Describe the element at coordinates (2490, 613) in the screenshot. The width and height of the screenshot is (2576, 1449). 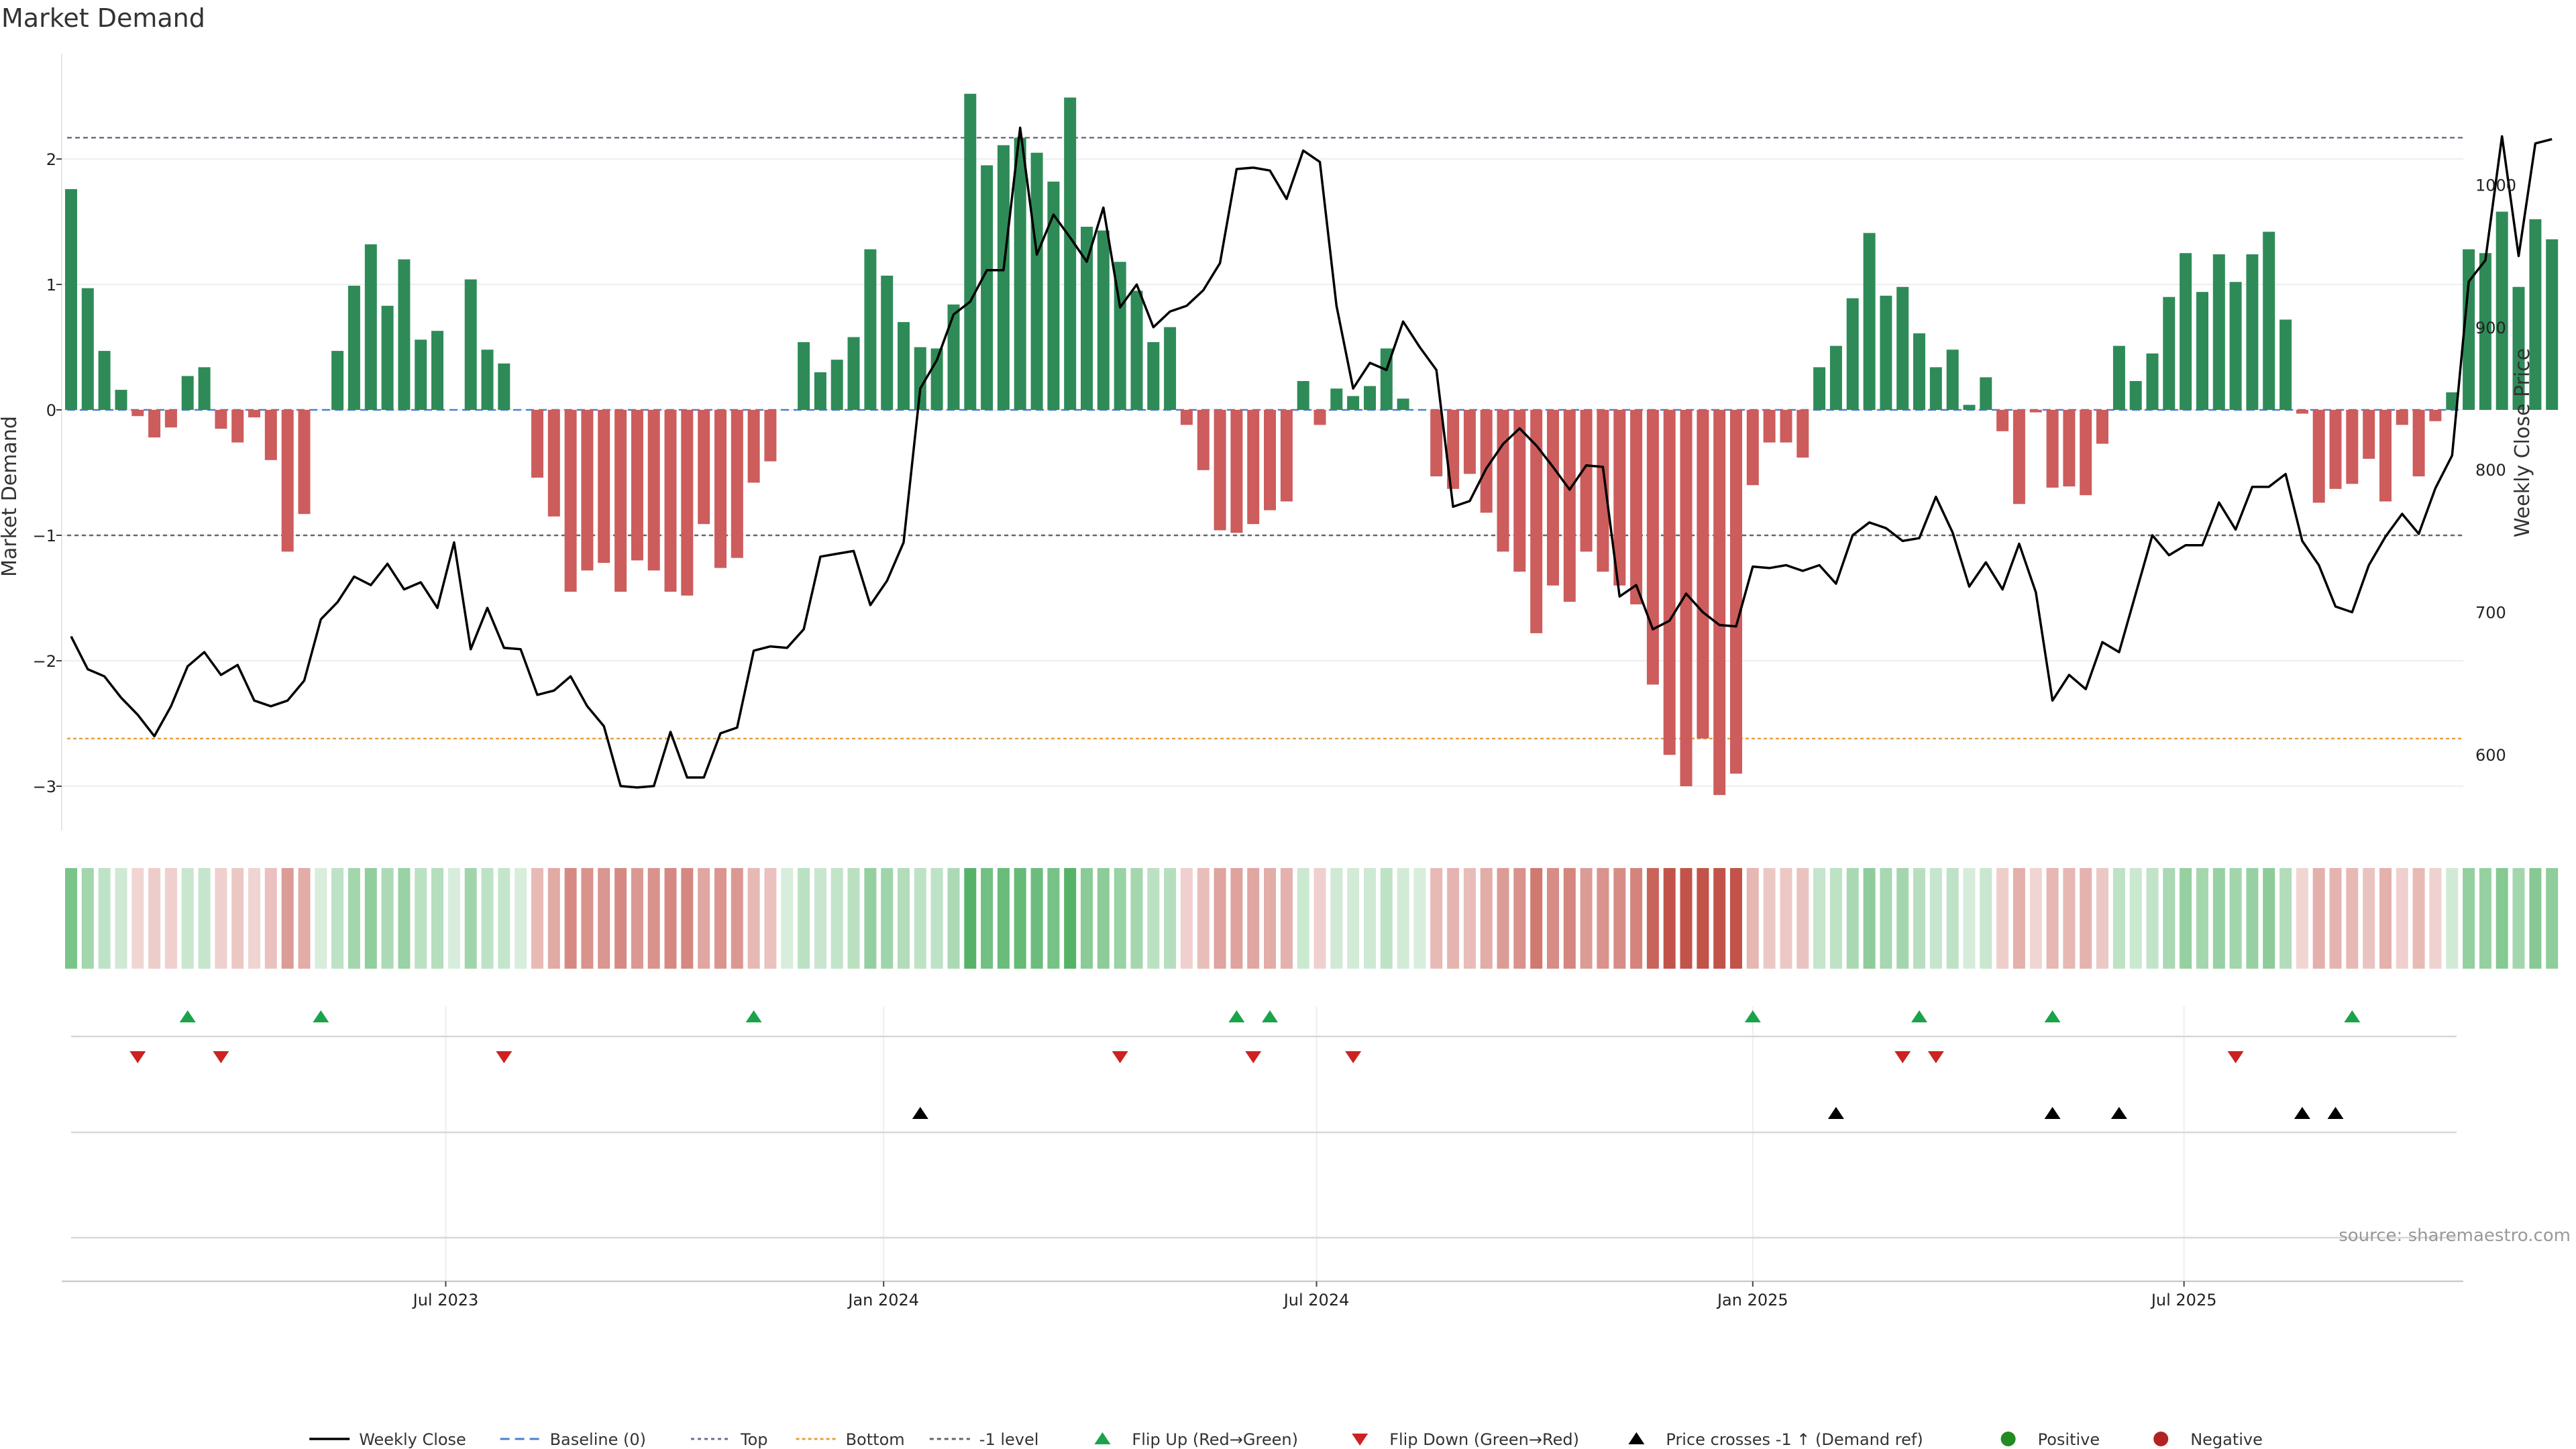
I see `right-tick-label: 700` at that location.